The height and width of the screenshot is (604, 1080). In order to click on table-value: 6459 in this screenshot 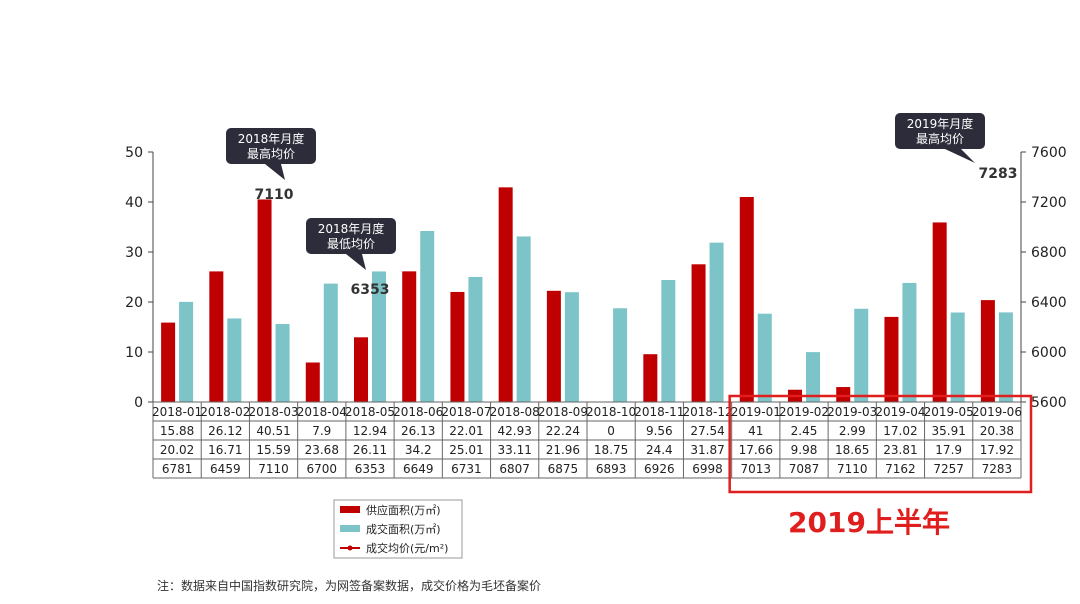, I will do `click(225, 469)`.